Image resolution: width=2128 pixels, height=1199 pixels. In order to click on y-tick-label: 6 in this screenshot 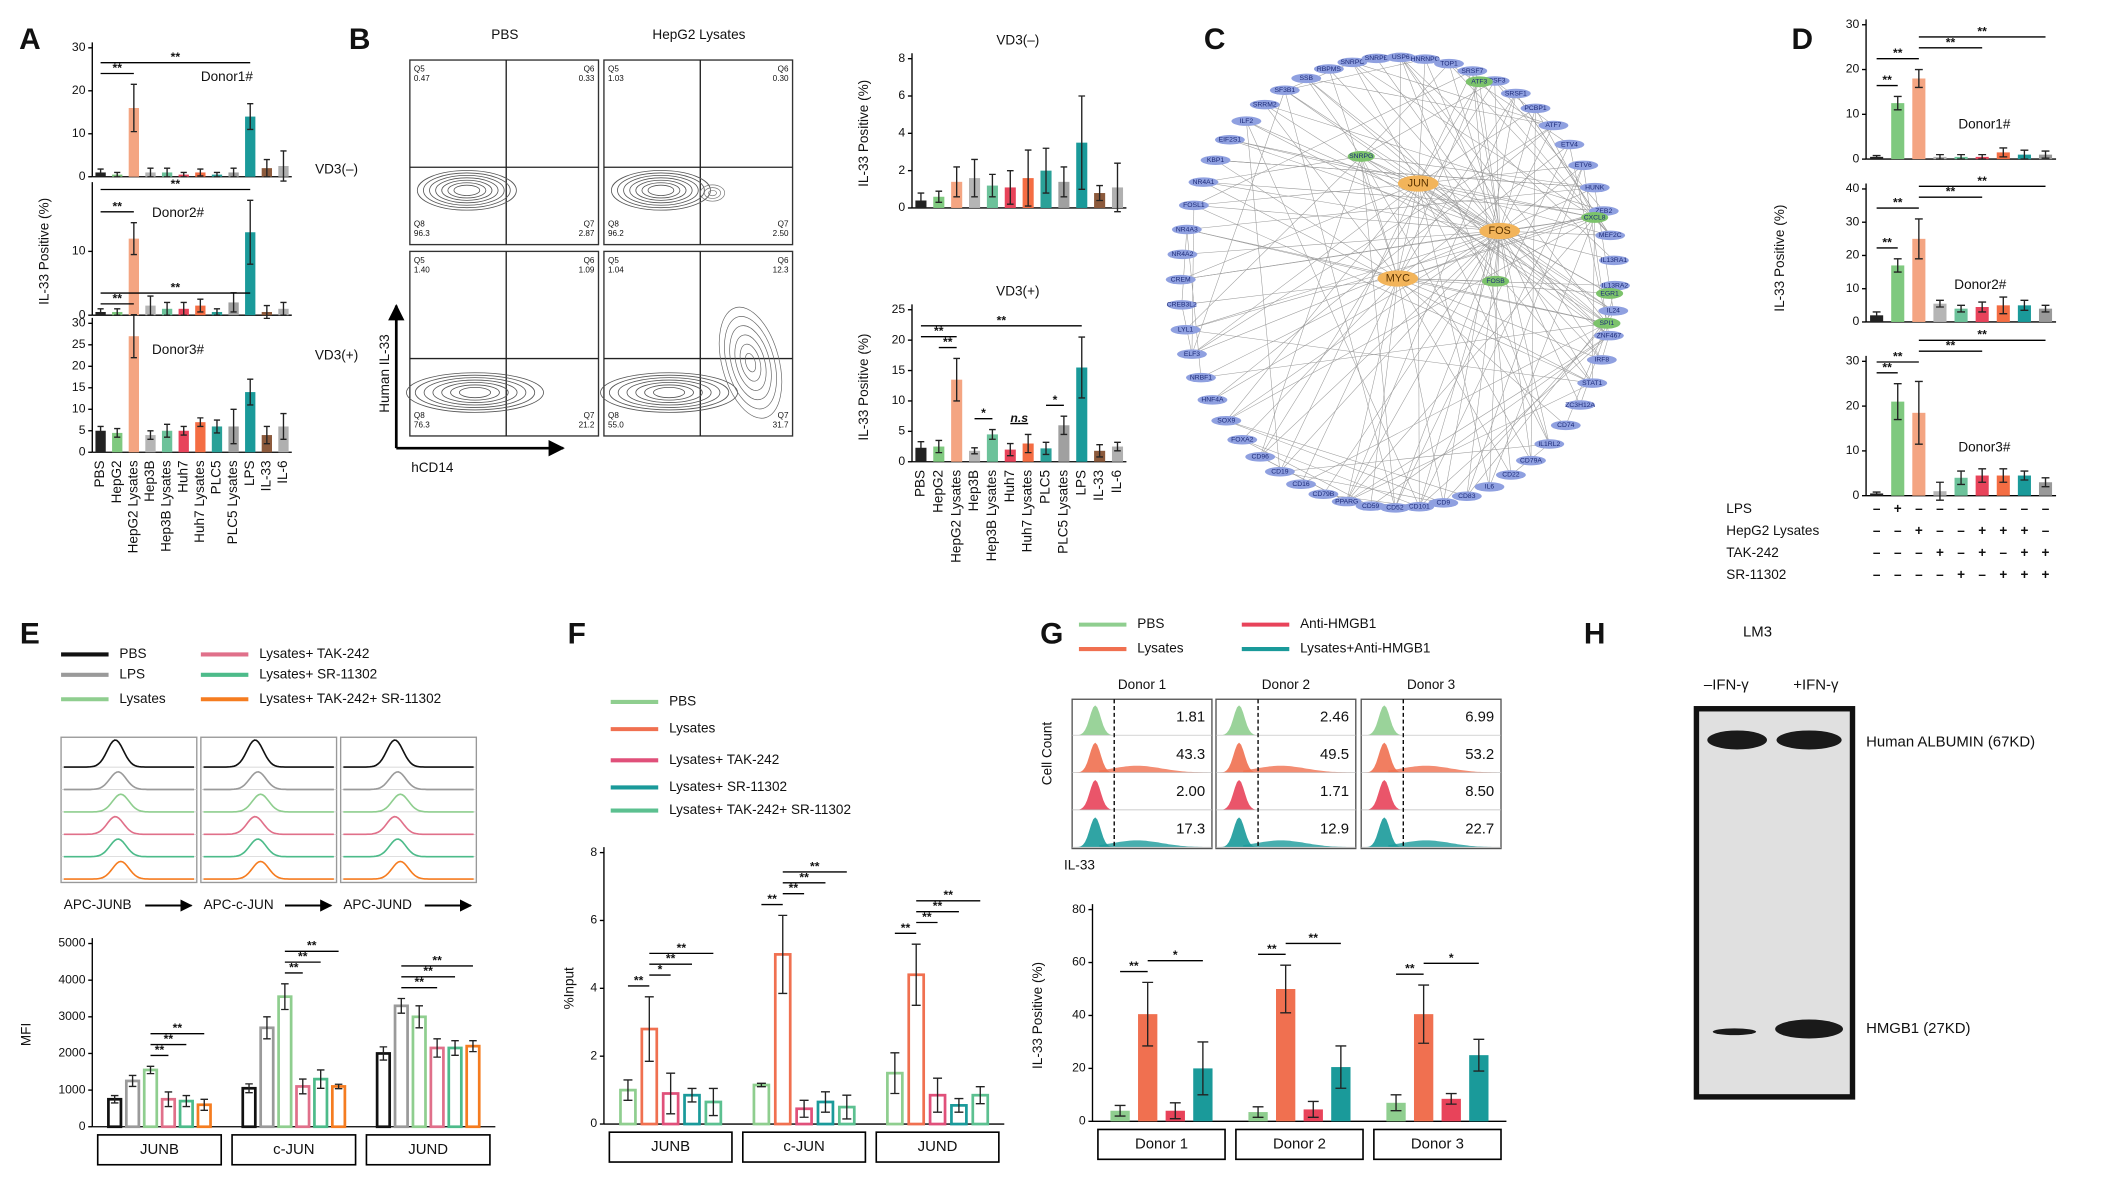, I will do `click(593, 920)`.